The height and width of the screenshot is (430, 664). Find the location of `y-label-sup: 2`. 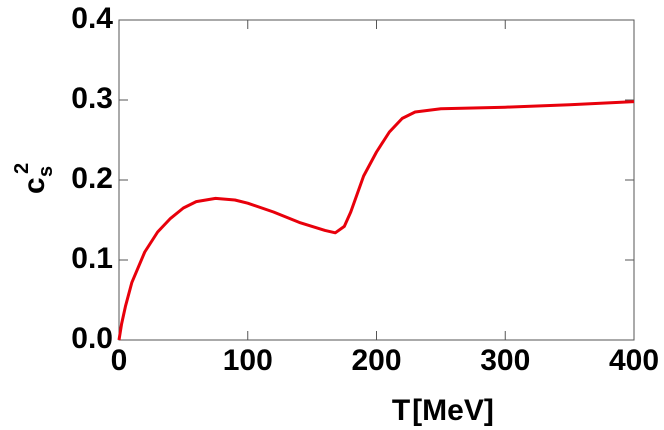

y-label-sup: 2 is located at coordinates (22, 168).